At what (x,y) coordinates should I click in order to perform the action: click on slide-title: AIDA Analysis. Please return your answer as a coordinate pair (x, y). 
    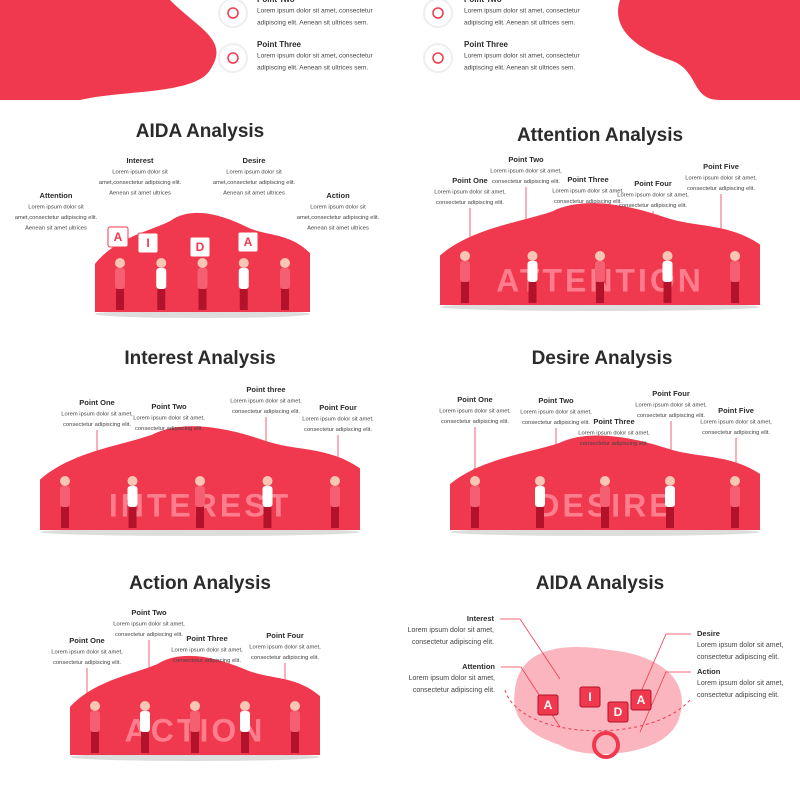
    Looking at the image, I should click on (600, 583).